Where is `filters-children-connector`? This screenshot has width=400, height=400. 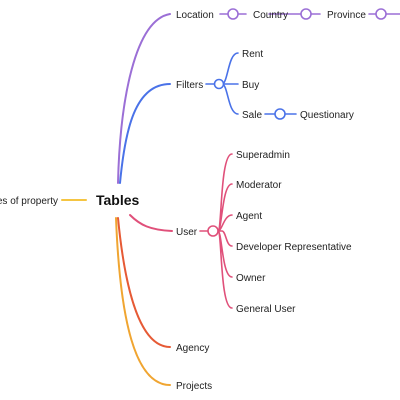 filters-children-connector is located at coordinates (222, 83).